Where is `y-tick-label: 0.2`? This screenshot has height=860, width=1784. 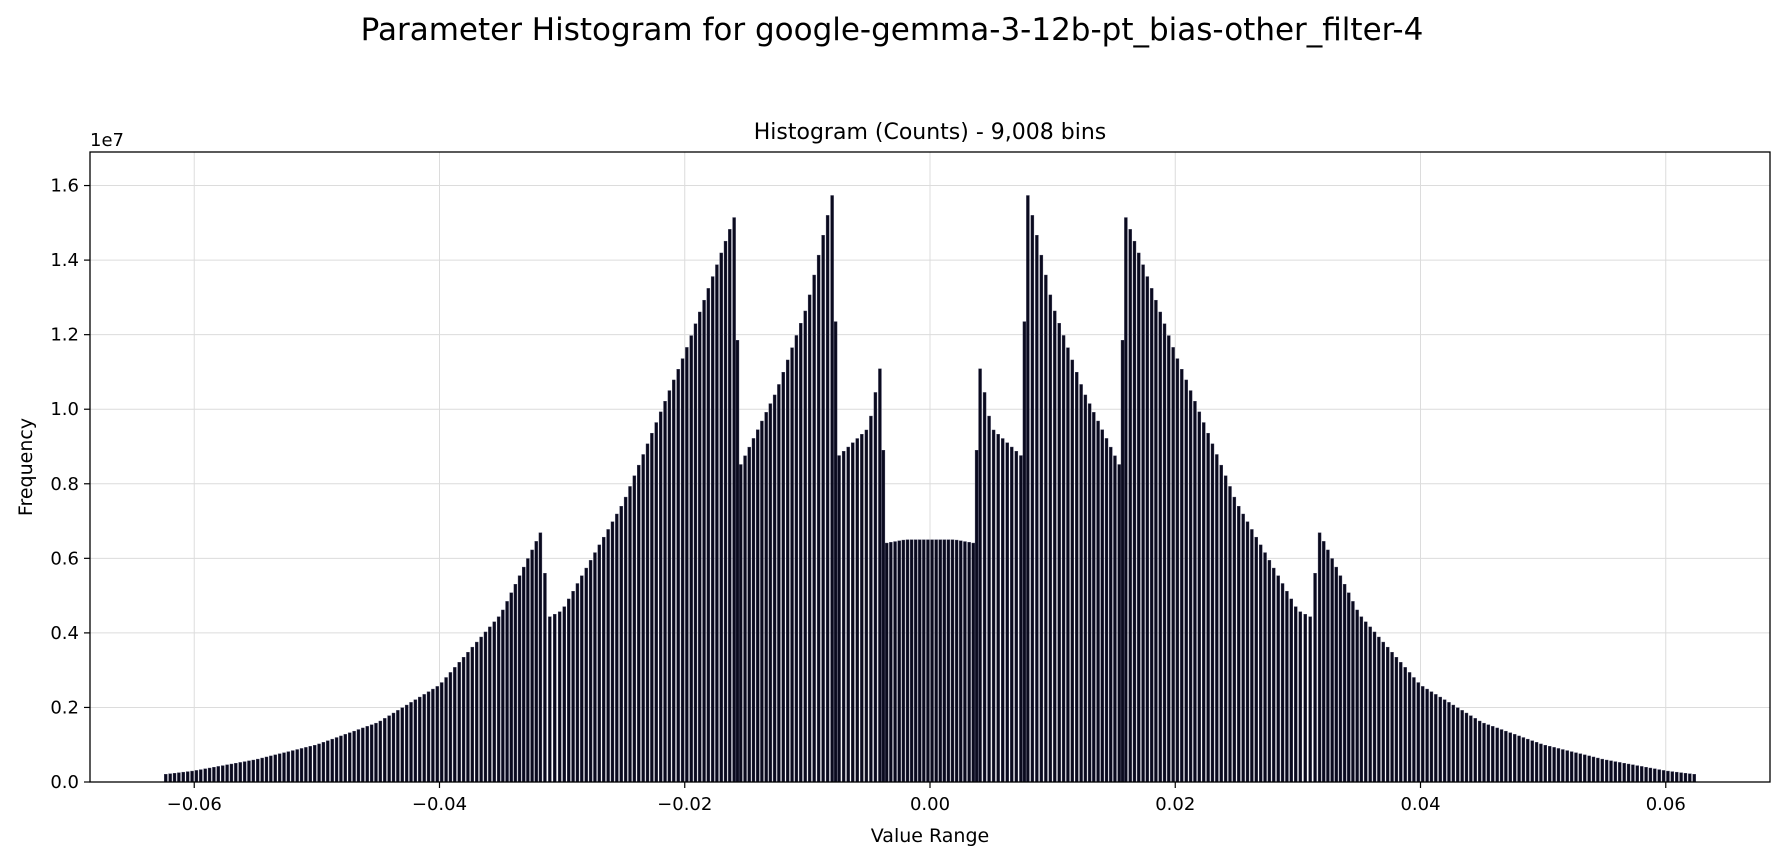 y-tick-label: 0.2 is located at coordinates (64, 707).